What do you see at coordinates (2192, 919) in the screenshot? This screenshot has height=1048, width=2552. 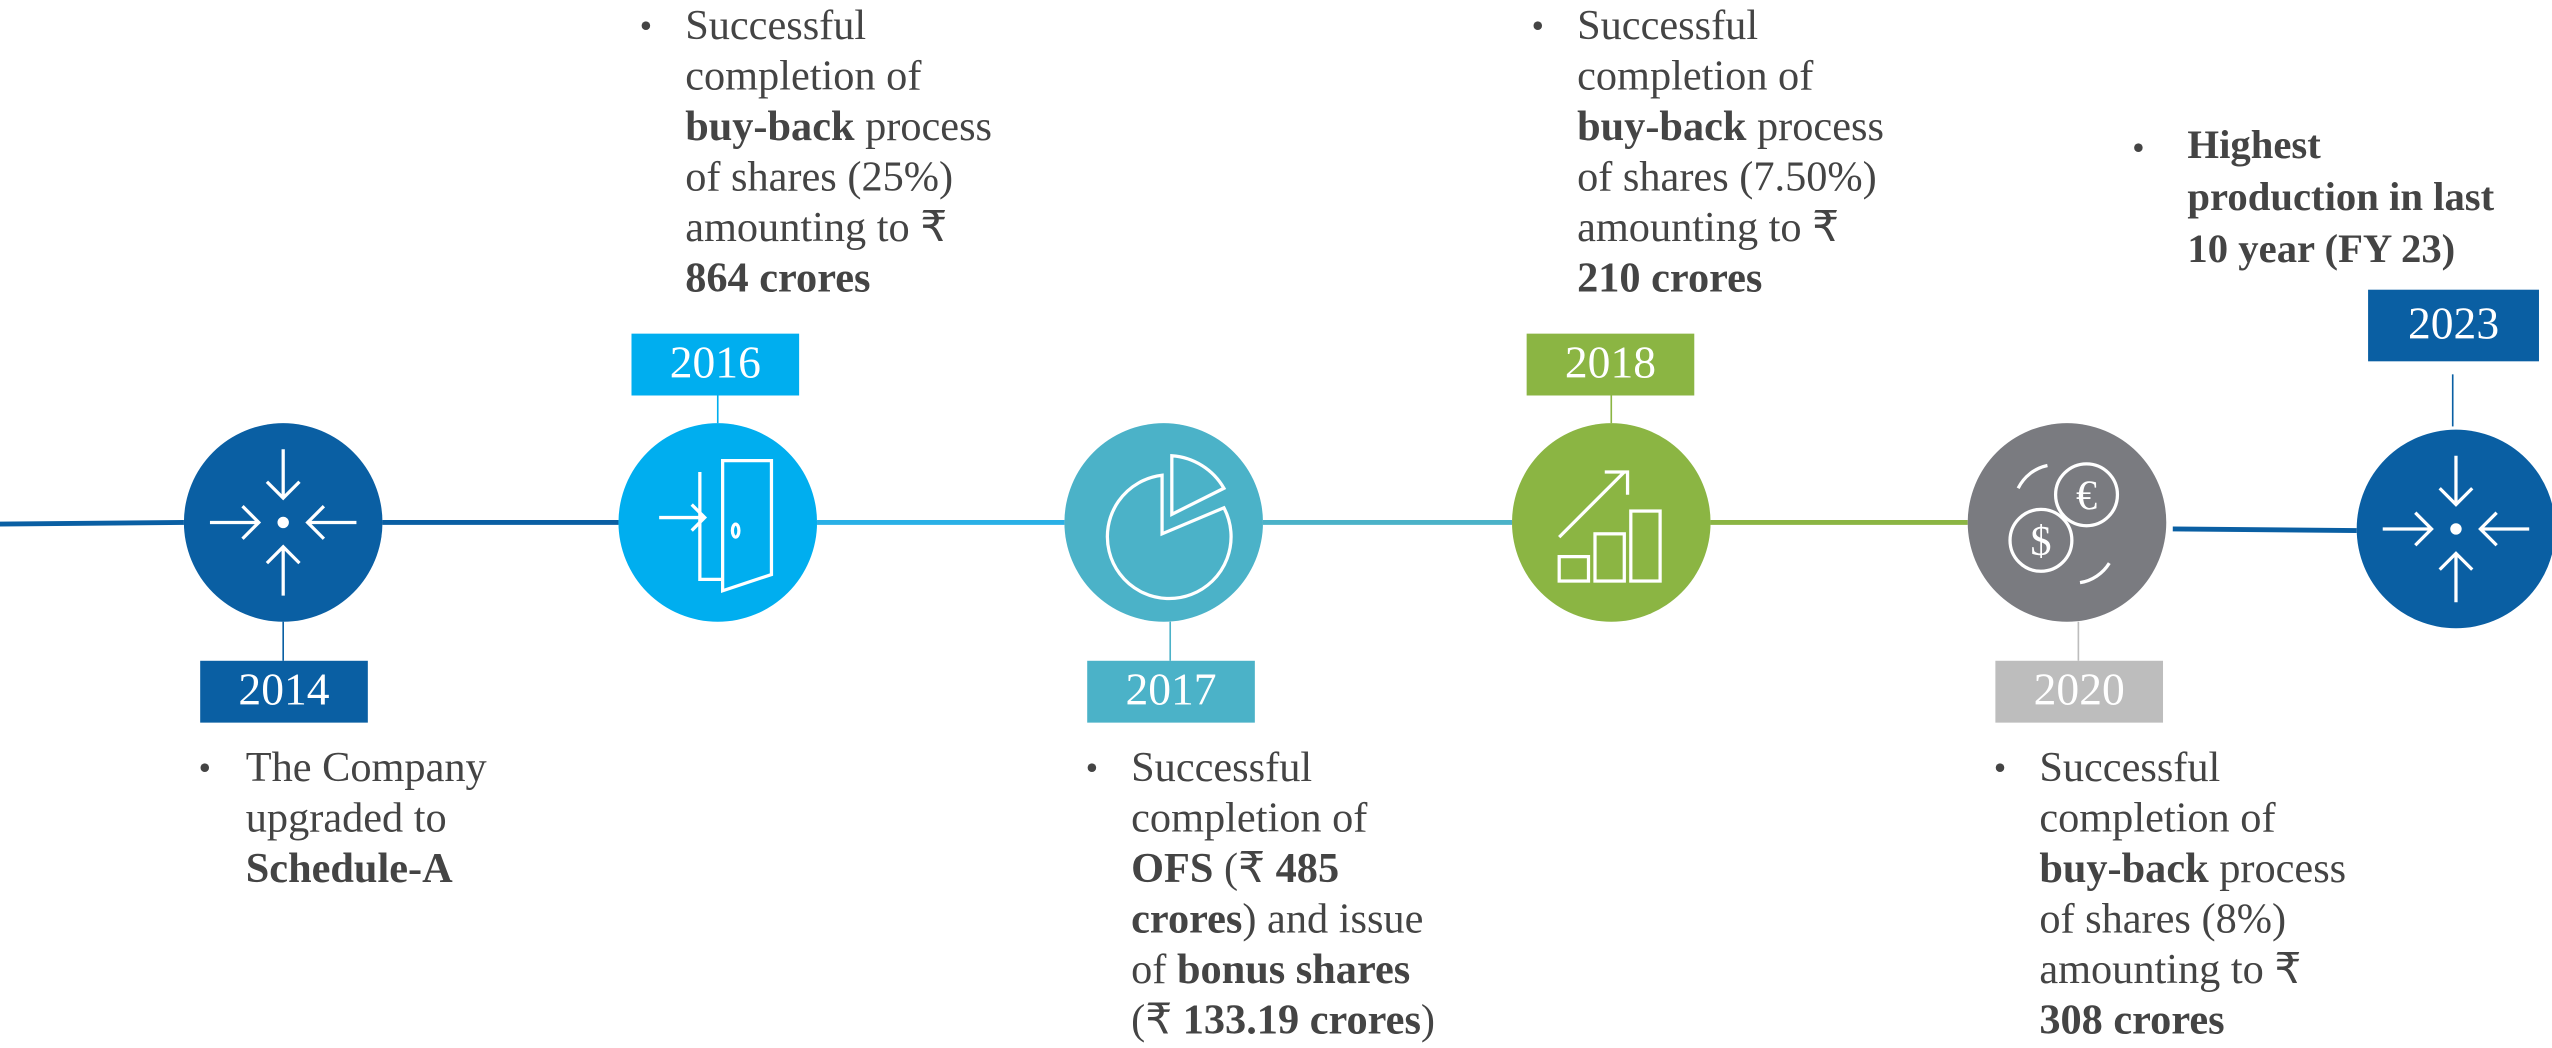 I see `text-line: of shares (8%)` at bounding box center [2192, 919].